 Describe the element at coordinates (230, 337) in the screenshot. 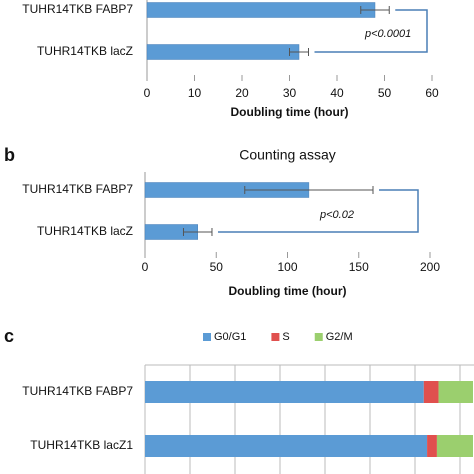

I see `legend-label: G0/G1` at that location.